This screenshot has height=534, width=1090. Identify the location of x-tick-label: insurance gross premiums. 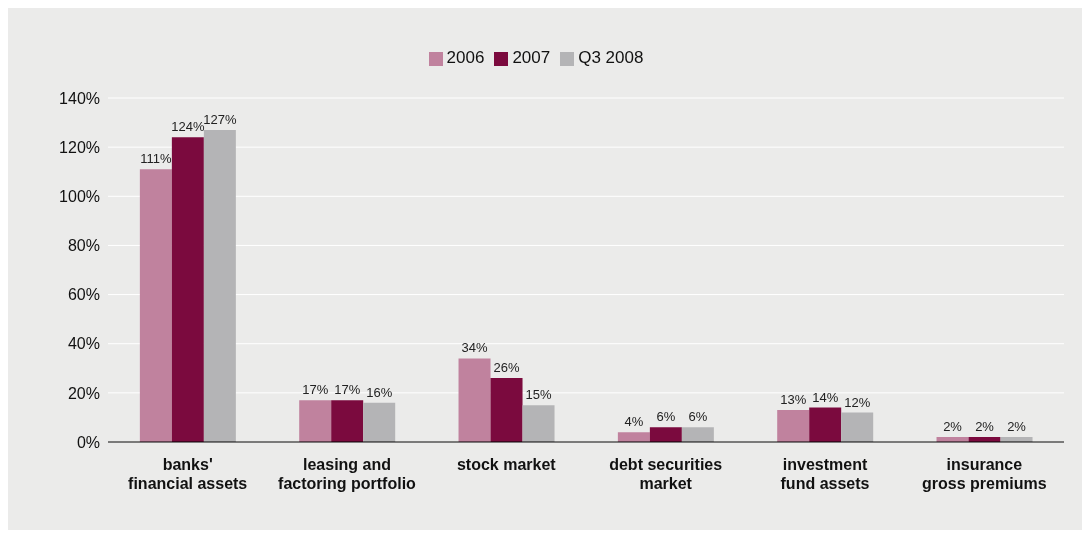
(984, 474).